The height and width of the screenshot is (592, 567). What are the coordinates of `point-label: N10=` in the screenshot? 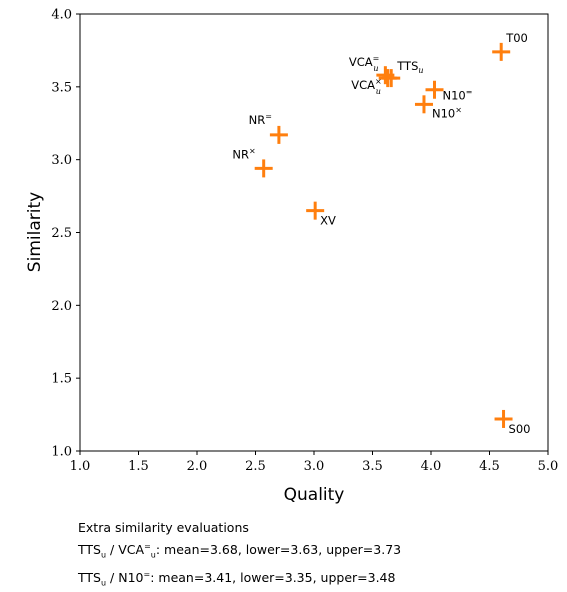 It's located at (458, 95).